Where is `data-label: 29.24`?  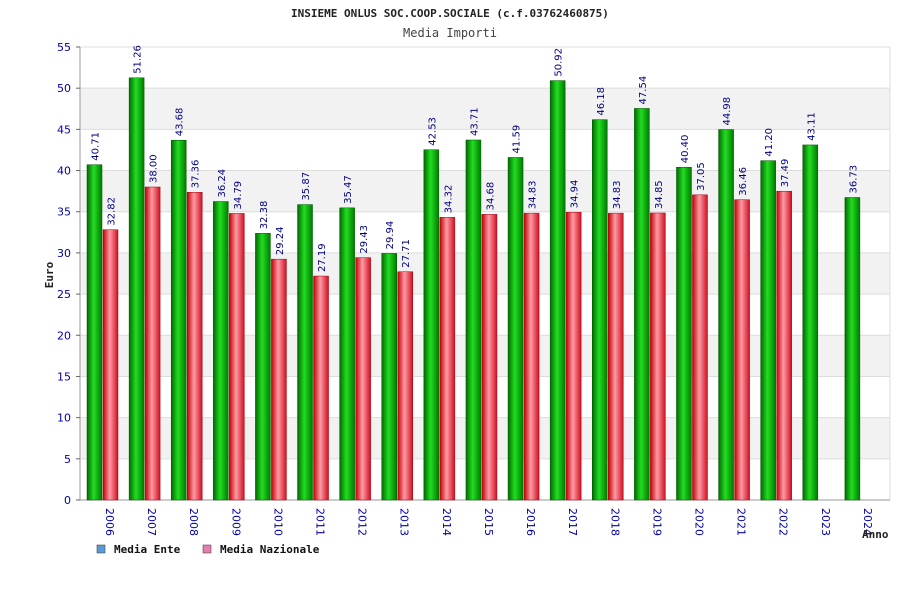
data-label: 29.24 is located at coordinates (280, 241).